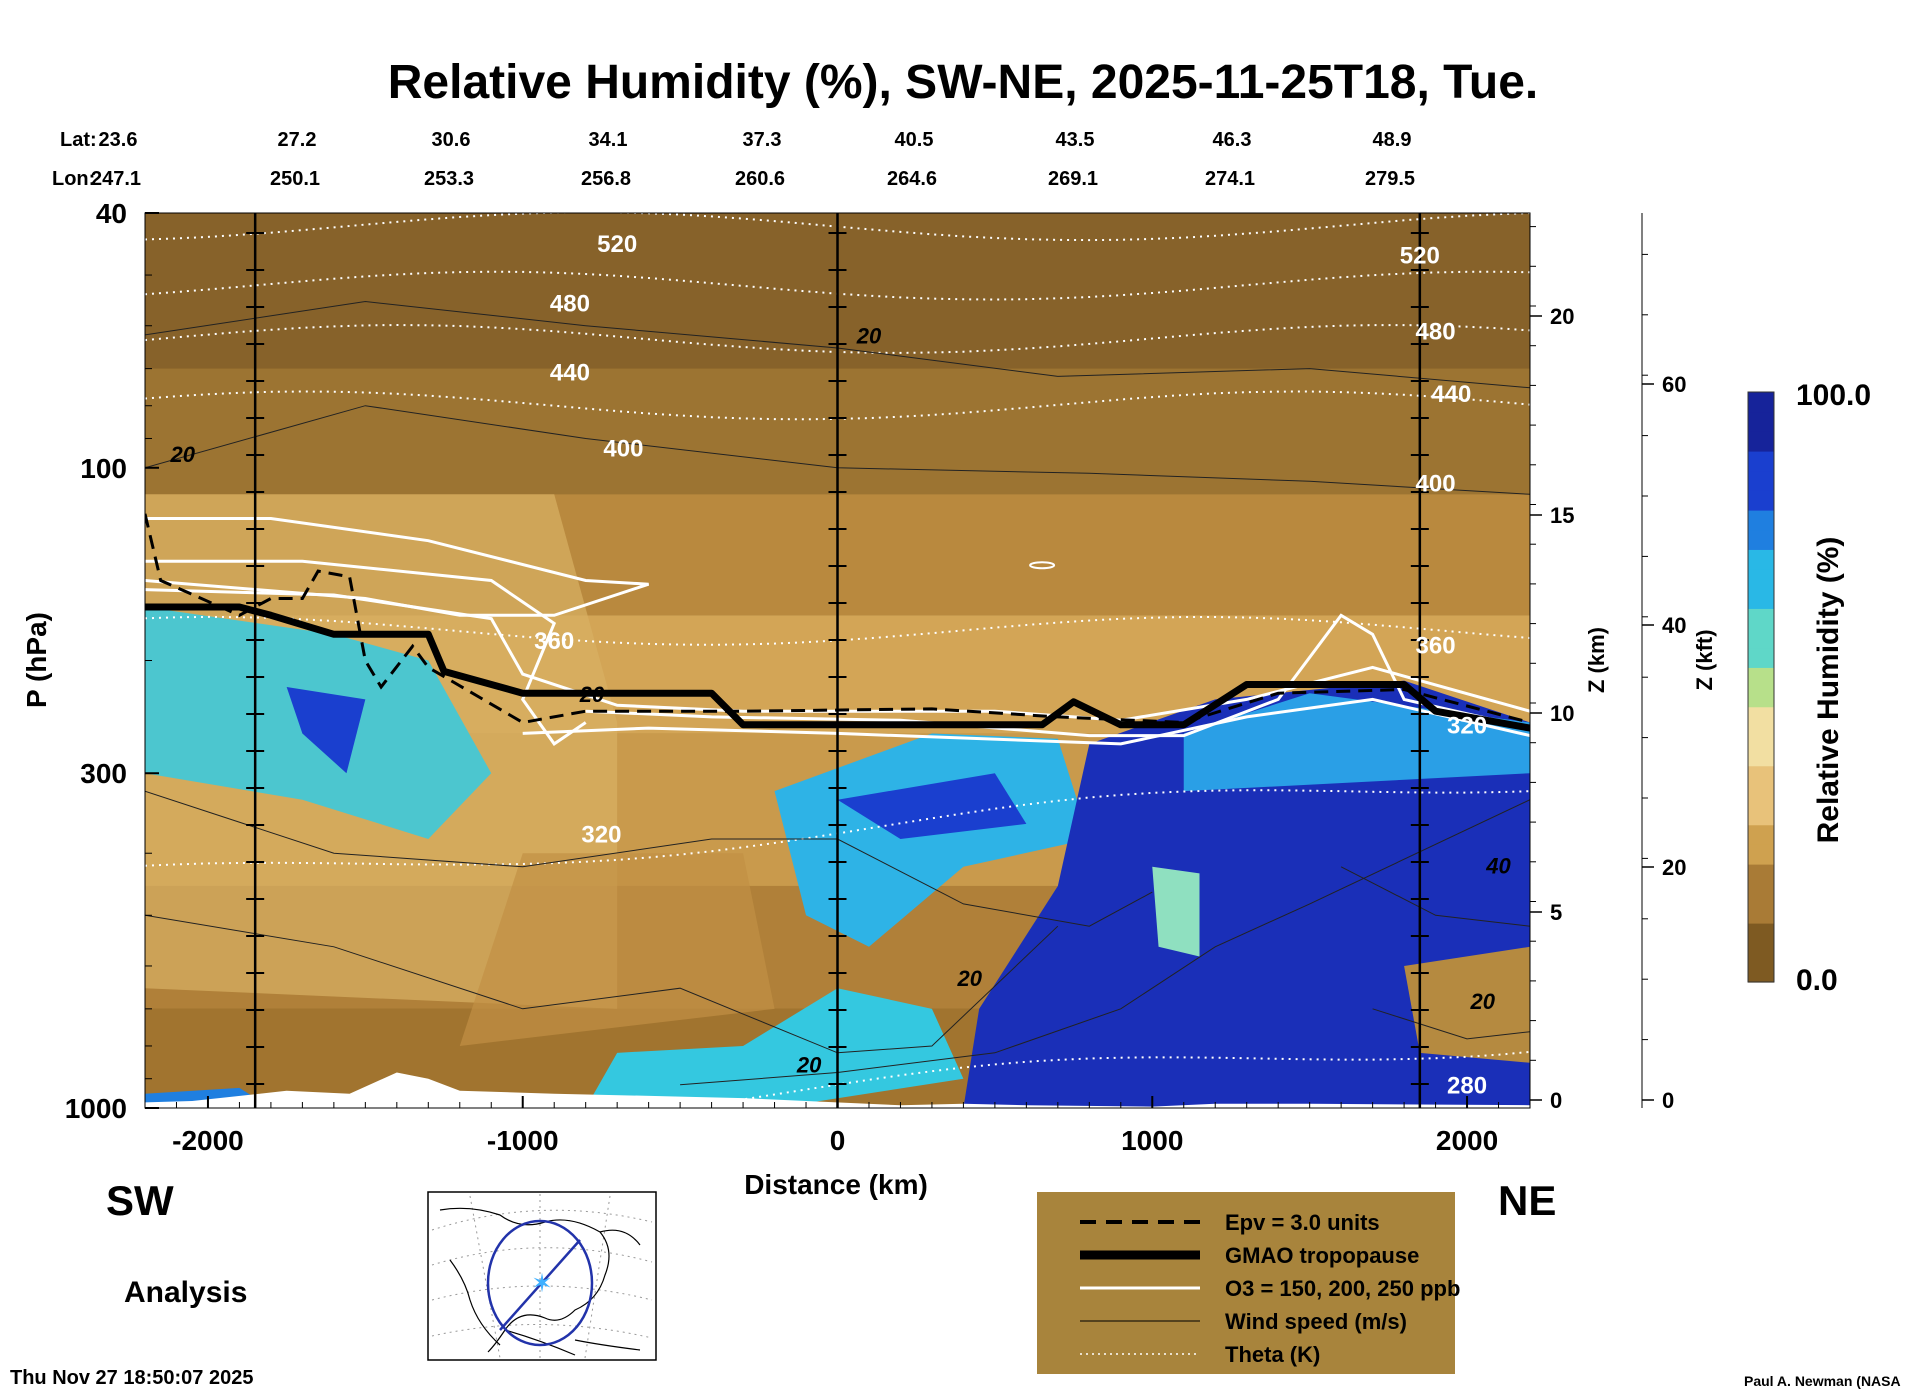 This screenshot has width=1926, height=1394. What do you see at coordinates (1467, 1140) in the screenshot?
I see `x-tick-label: 2000` at bounding box center [1467, 1140].